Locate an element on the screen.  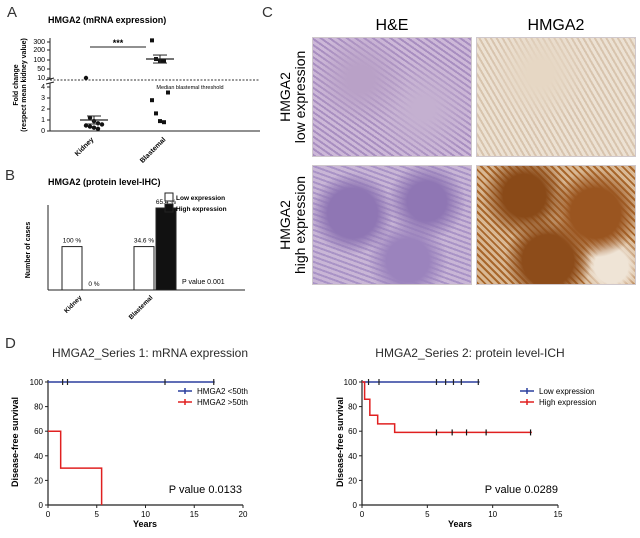
bar-data-label: 0 % is located at coordinates (93, 284).